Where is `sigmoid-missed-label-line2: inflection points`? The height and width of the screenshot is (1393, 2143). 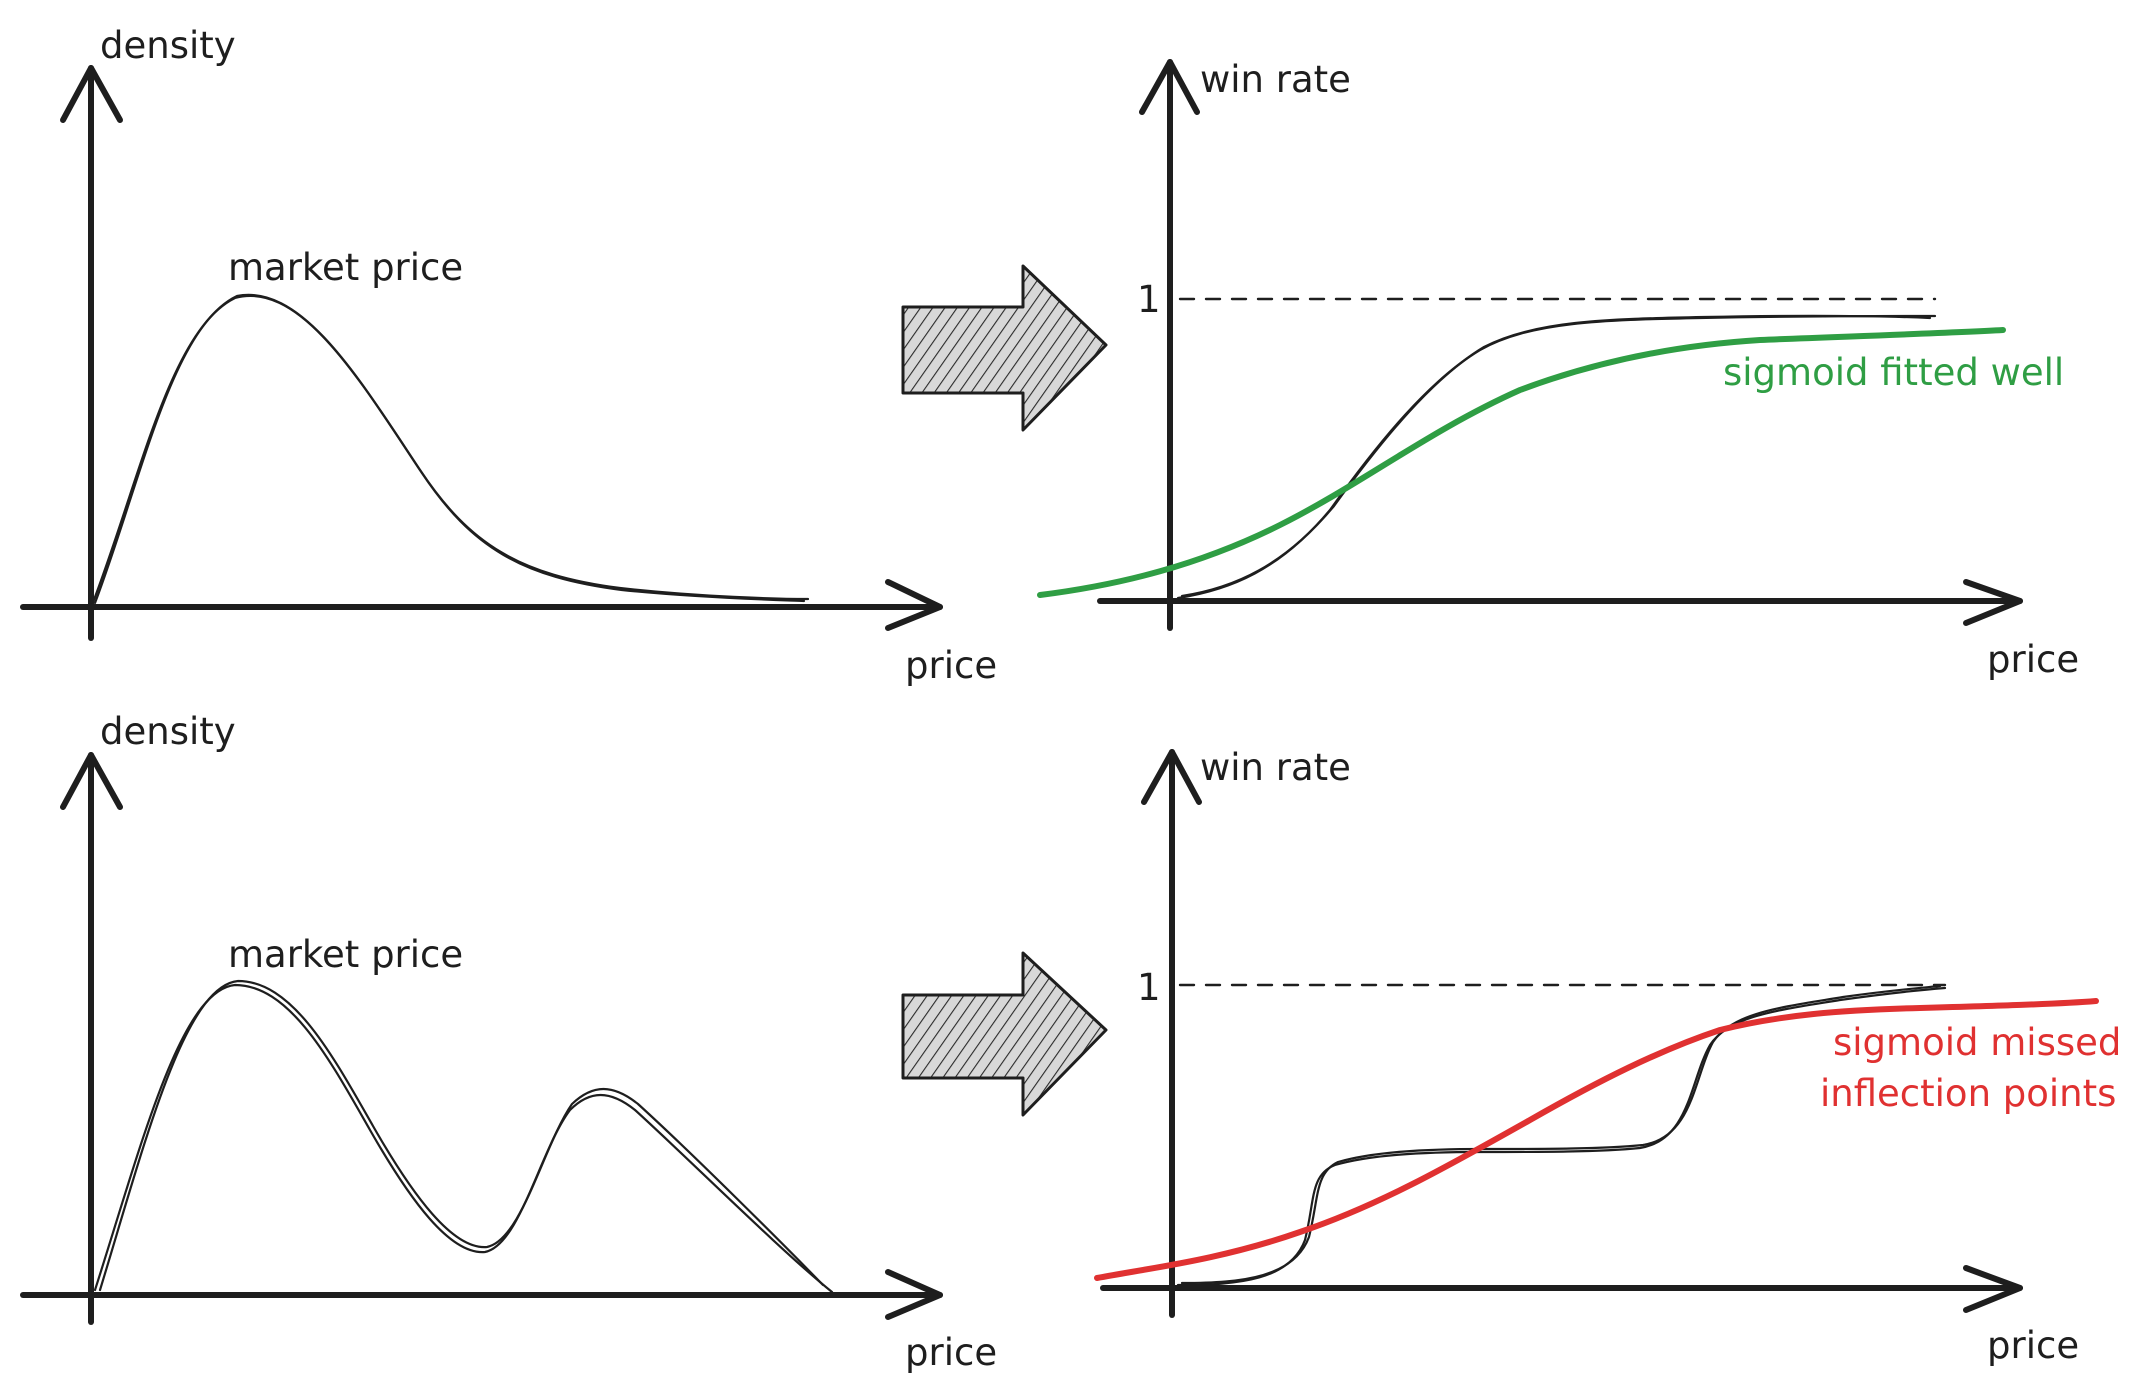 sigmoid-missed-label-line2: inflection points is located at coordinates (1968, 1093).